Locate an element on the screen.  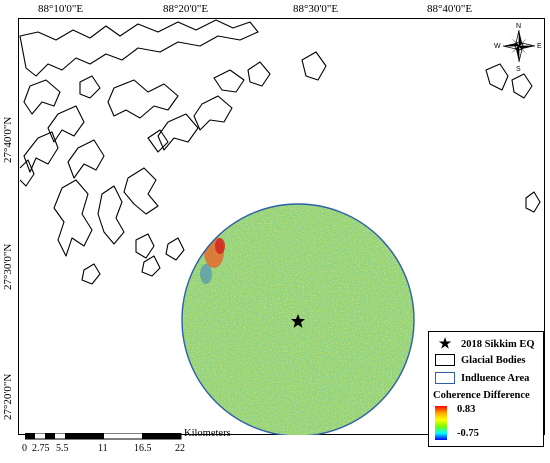
compass-s: S is located at coordinates (518, 69).